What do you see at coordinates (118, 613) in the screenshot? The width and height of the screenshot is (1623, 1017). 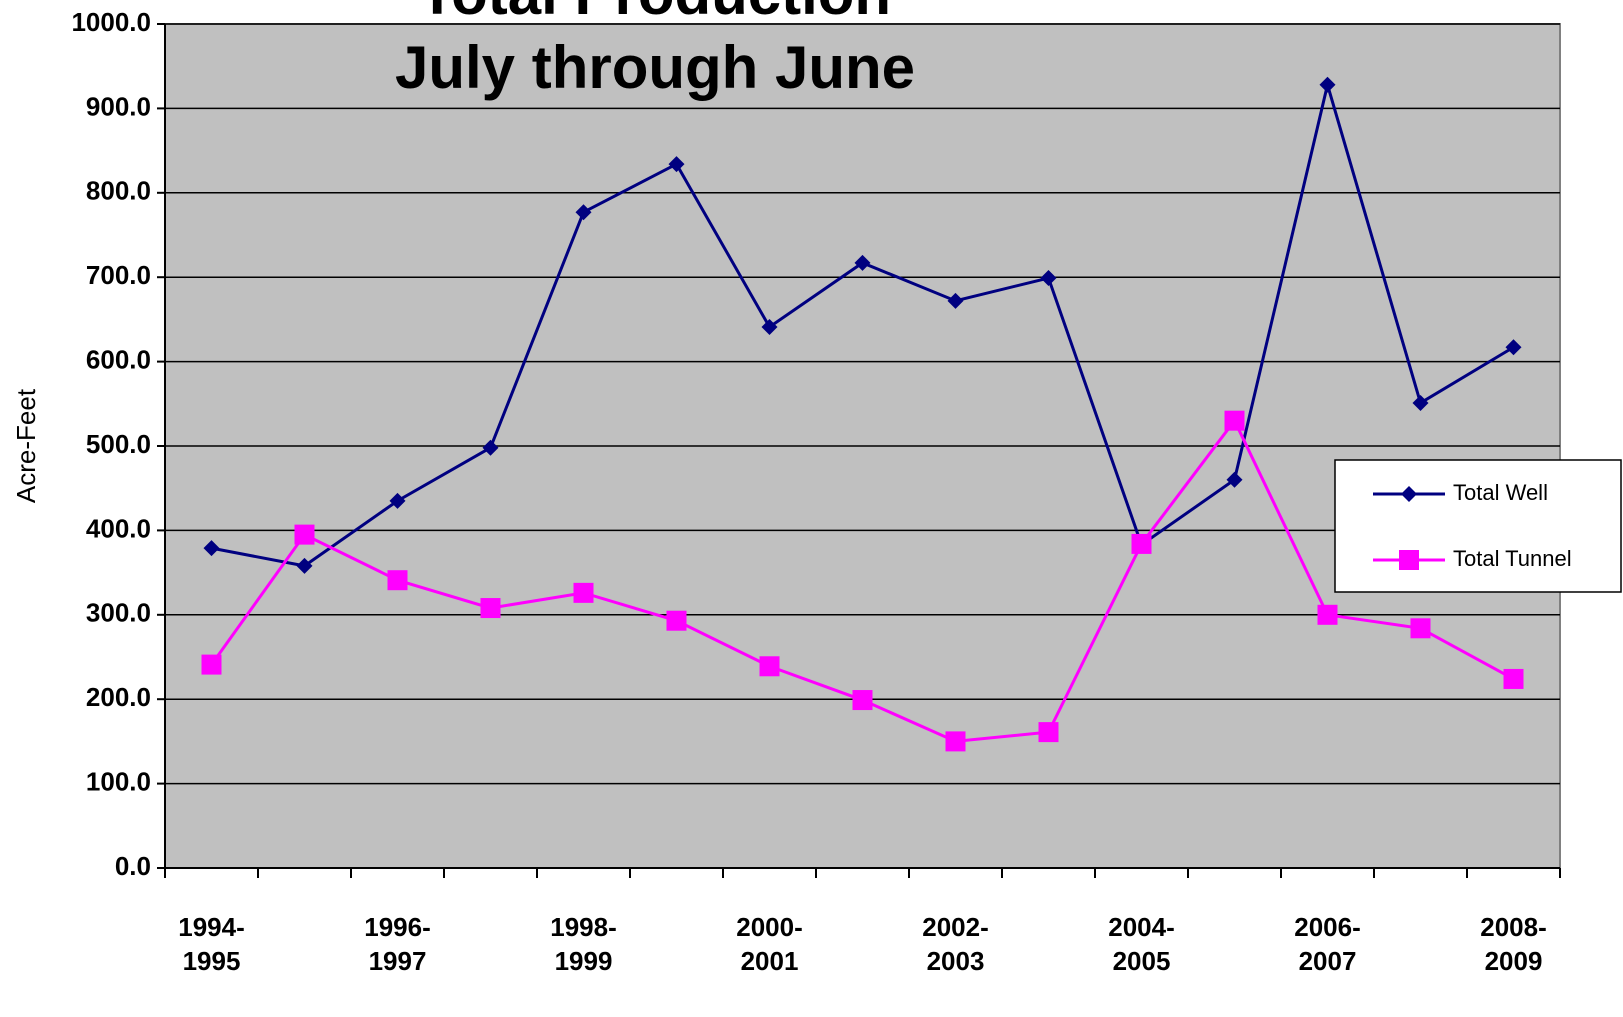 I see `y-tick-label: 300.0` at bounding box center [118, 613].